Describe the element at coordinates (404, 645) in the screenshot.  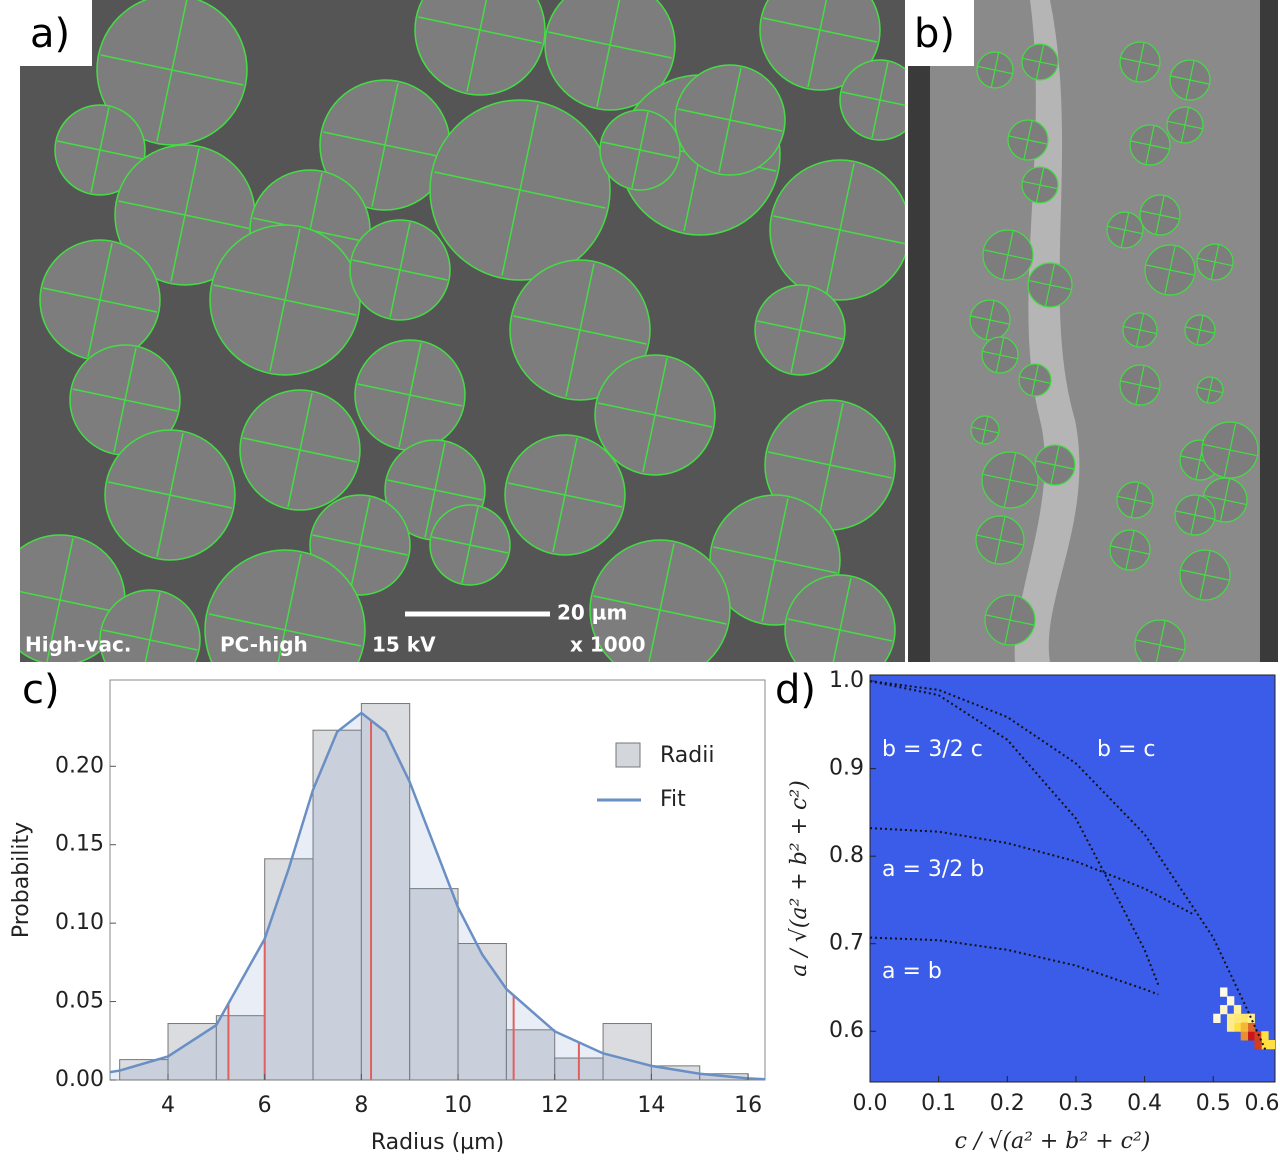
I see `info-text: 15 kV` at that location.